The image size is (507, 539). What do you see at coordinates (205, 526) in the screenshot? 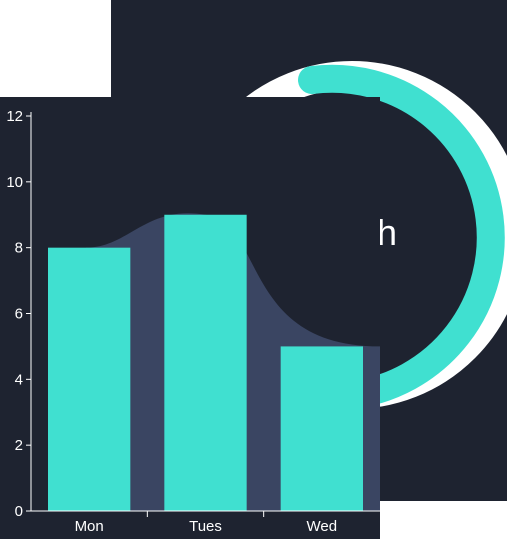
I see `x-tick-label-tues: Tues` at bounding box center [205, 526].